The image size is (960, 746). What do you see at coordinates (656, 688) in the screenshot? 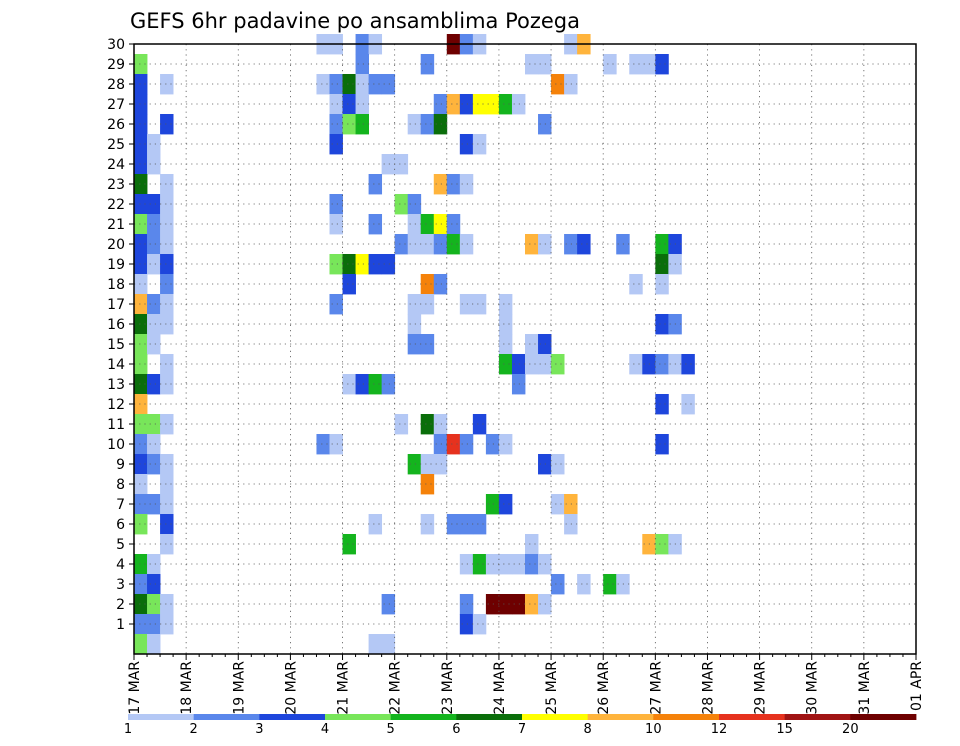
I see `x-tick-label: 27 MAR` at bounding box center [656, 688].